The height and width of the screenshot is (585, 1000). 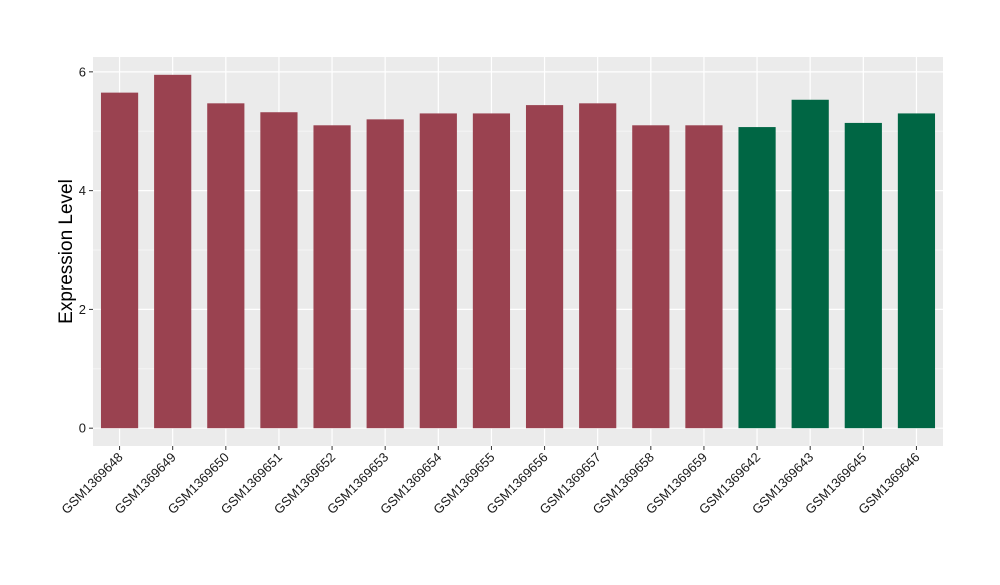 What do you see at coordinates (598, 266) in the screenshot?
I see `bar-GSM1369657` at bounding box center [598, 266].